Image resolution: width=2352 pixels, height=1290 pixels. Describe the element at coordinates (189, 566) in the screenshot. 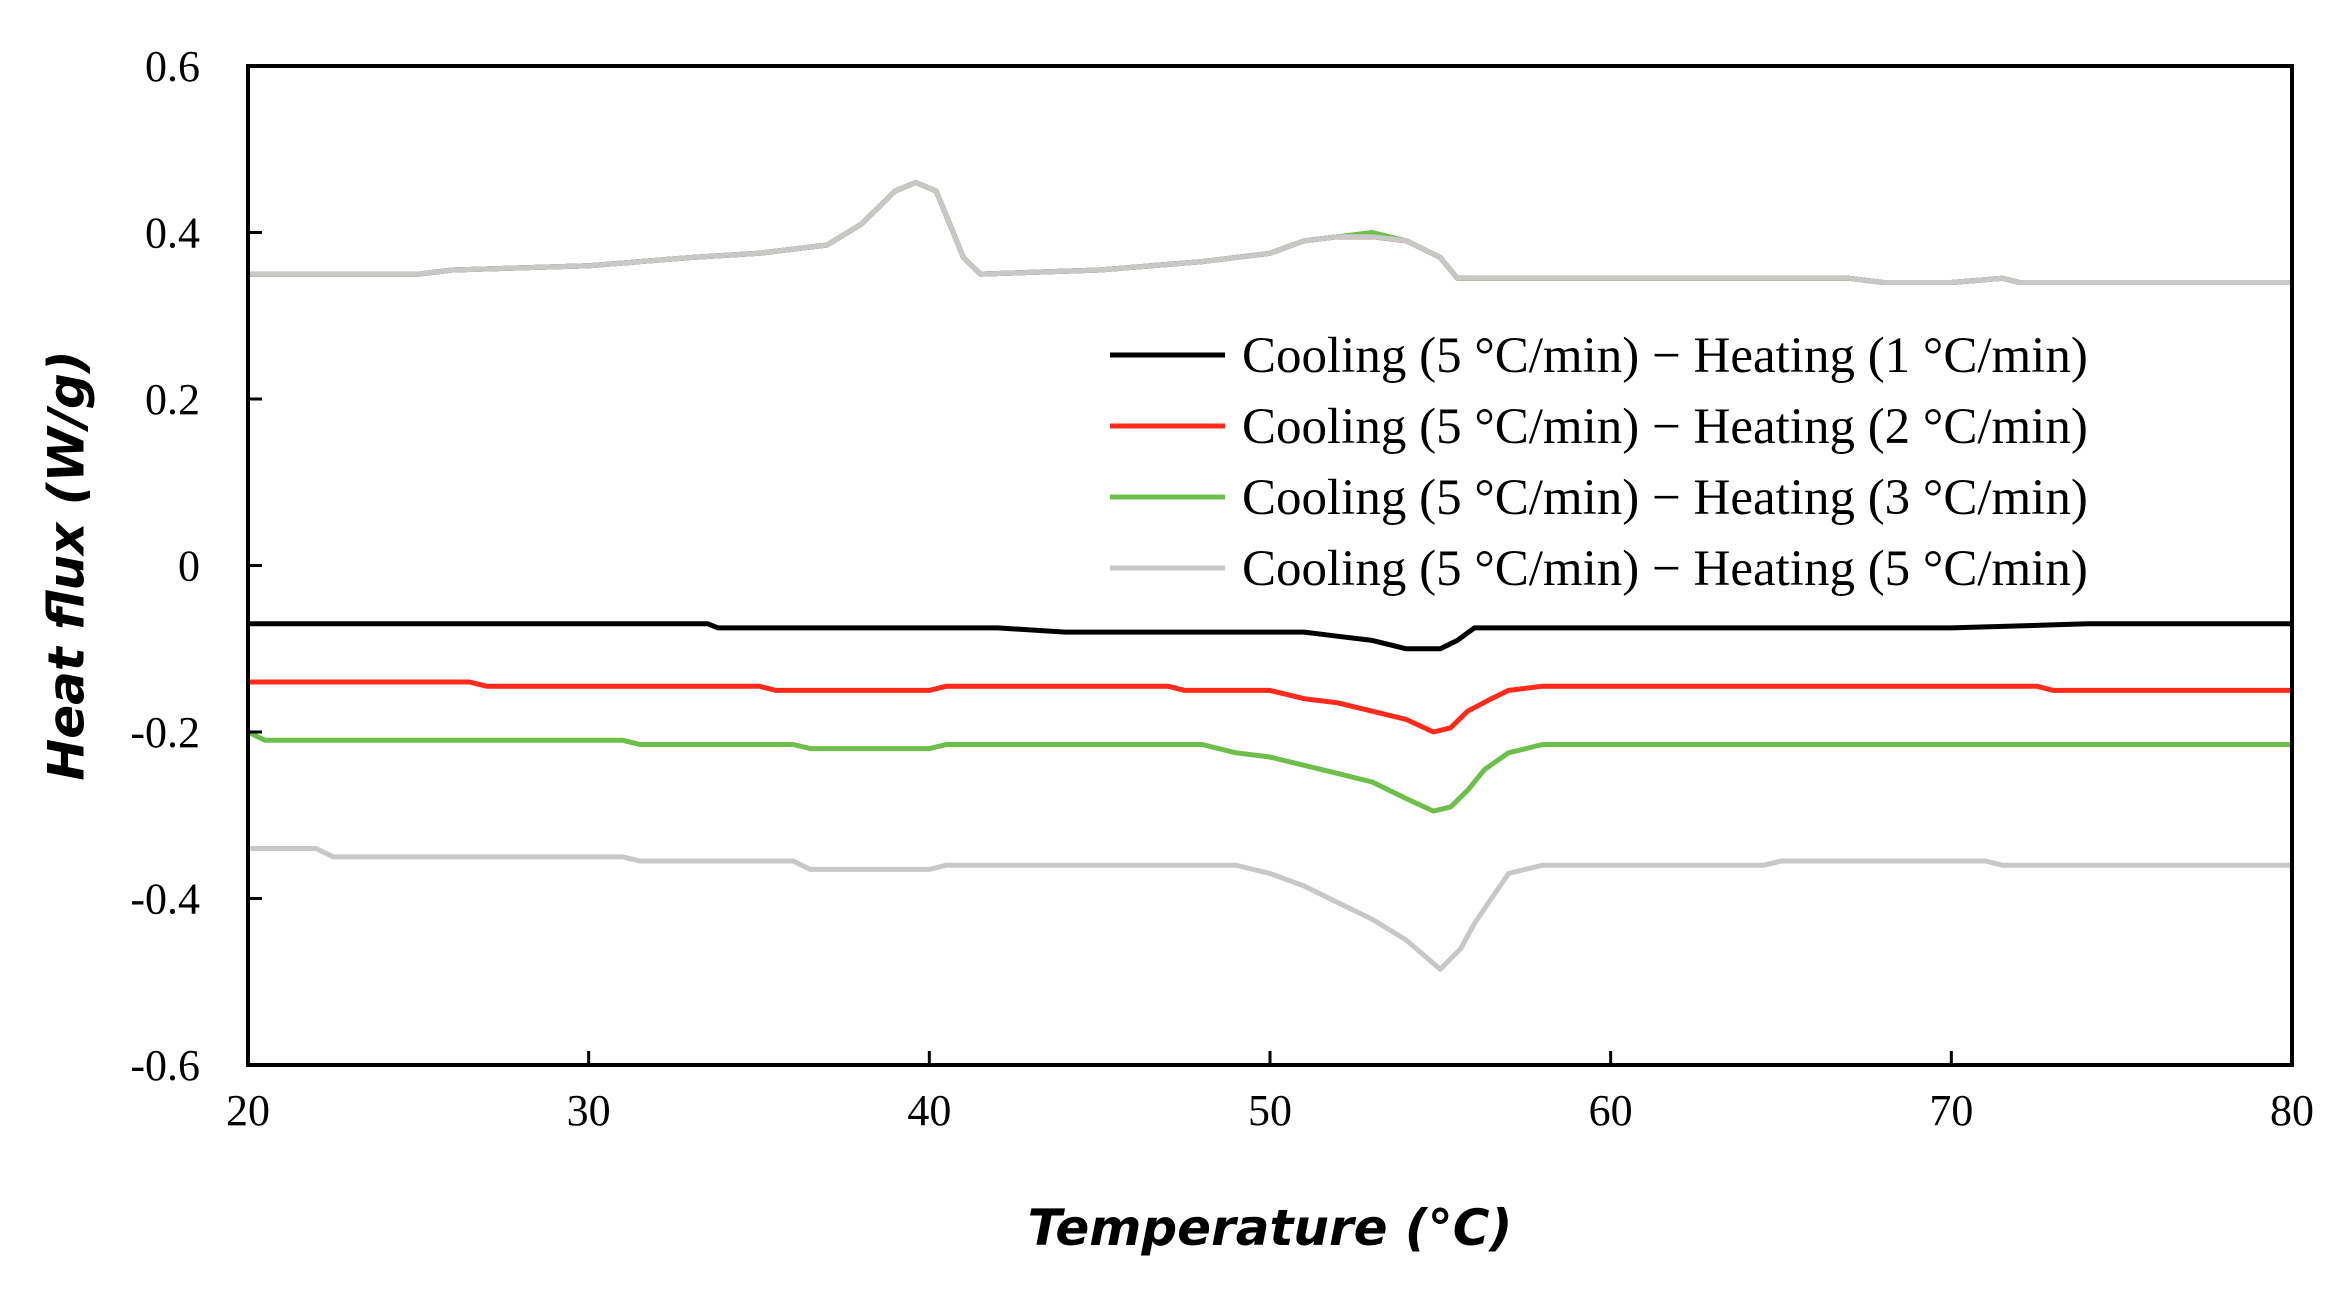

I see `y-tick-label: 0` at that location.